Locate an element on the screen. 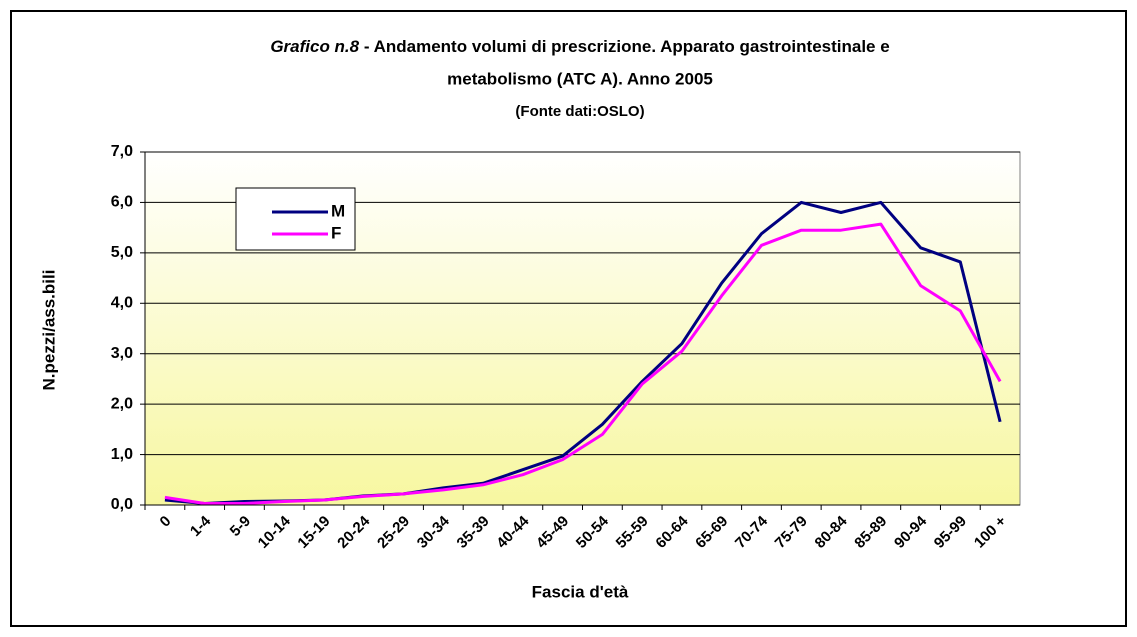 The image size is (1137, 637). y-tick-label: 5,0 is located at coordinates (122, 252).